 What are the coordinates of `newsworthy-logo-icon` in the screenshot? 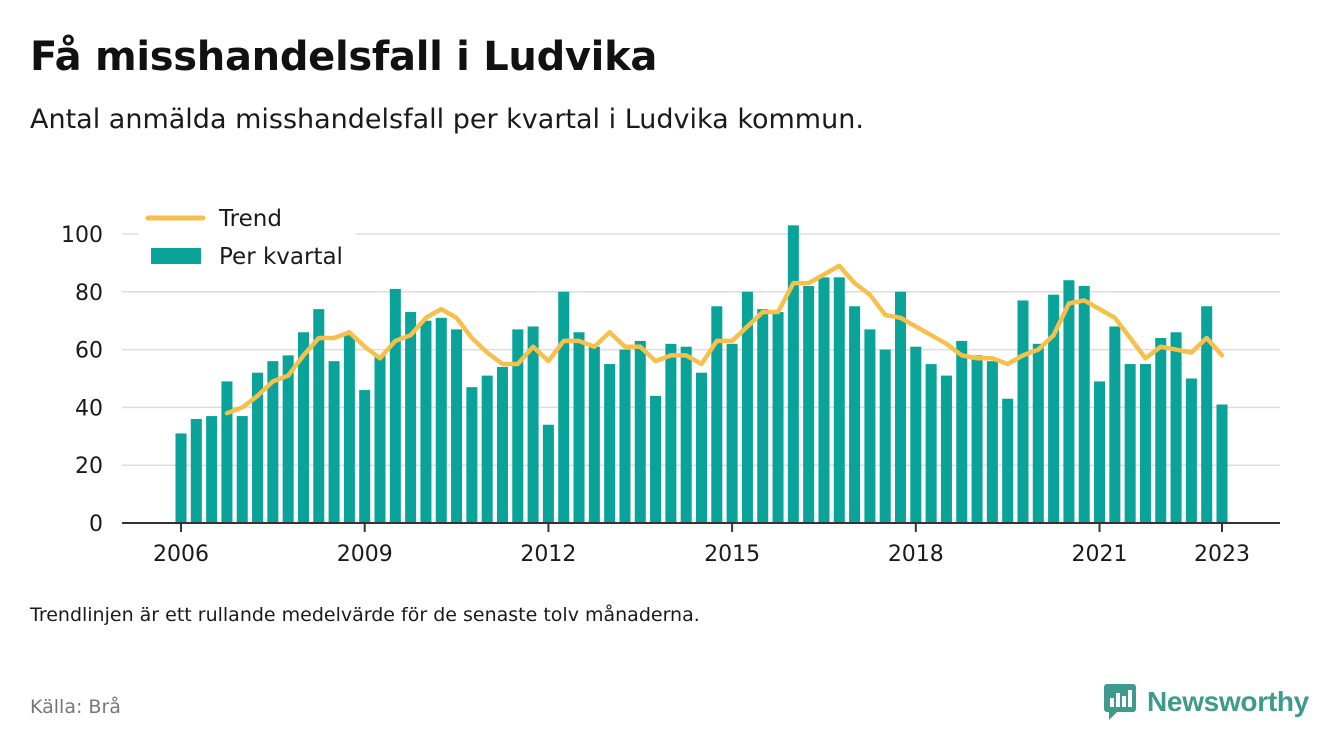 It's located at (1120, 702).